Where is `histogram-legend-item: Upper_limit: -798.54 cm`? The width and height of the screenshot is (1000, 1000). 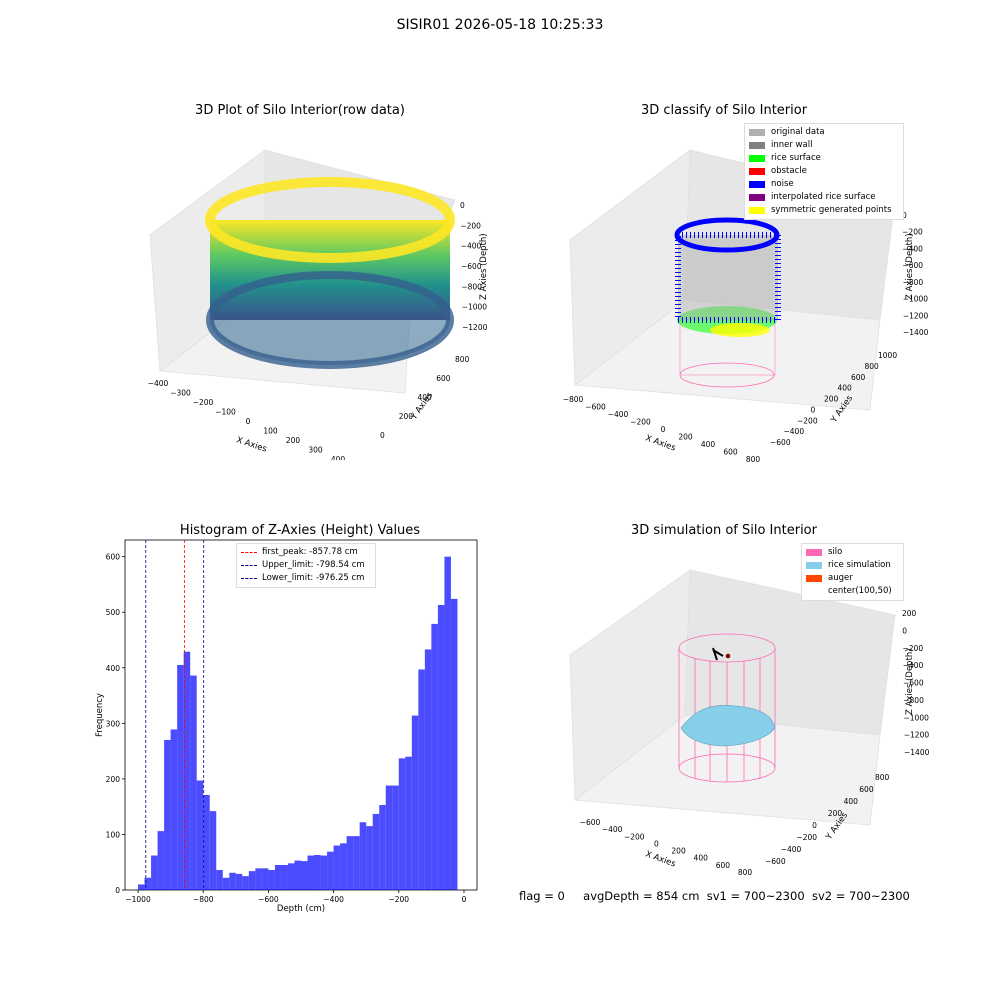 histogram-legend-item: Upper_limit: -798.54 cm is located at coordinates (306, 565).